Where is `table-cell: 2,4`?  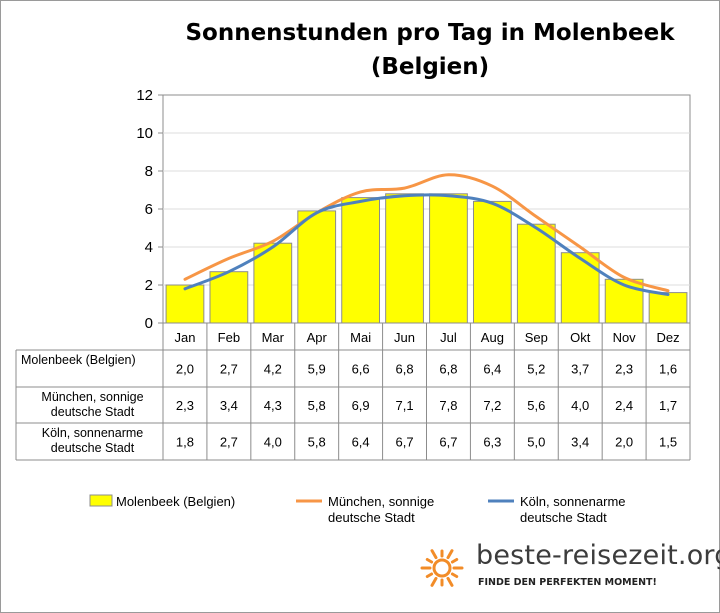
table-cell: 2,4 is located at coordinates (624, 405).